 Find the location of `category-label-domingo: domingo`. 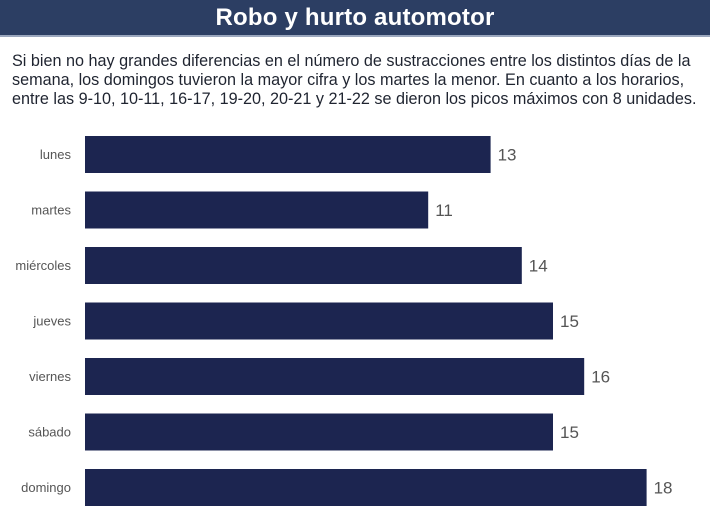

category-label-domingo: domingo is located at coordinates (46, 487).